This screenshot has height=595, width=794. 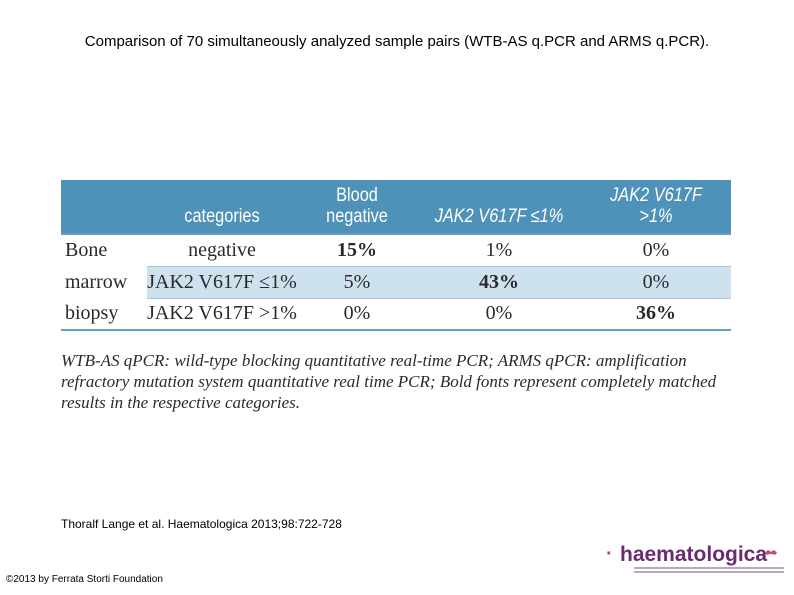 What do you see at coordinates (104, 314) in the screenshot?
I see `row-label: biopsy` at bounding box center [104, 314].